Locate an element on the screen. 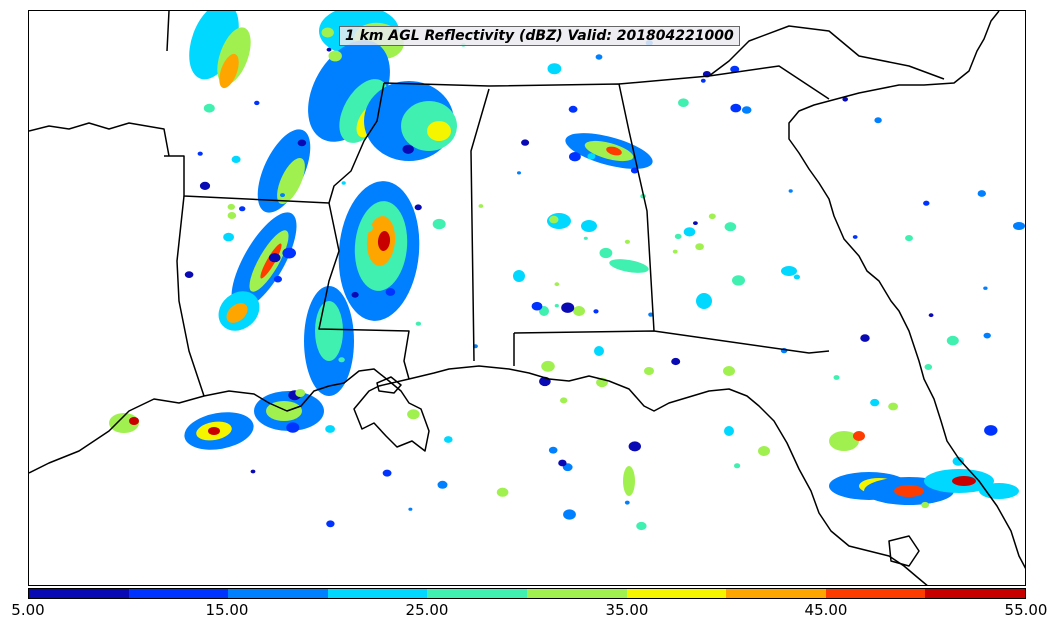 Image resolution: width=1060 pixels, height=633 pixels. colorbar-tick-label: 55.00 is located at coordinates (1026, 610).